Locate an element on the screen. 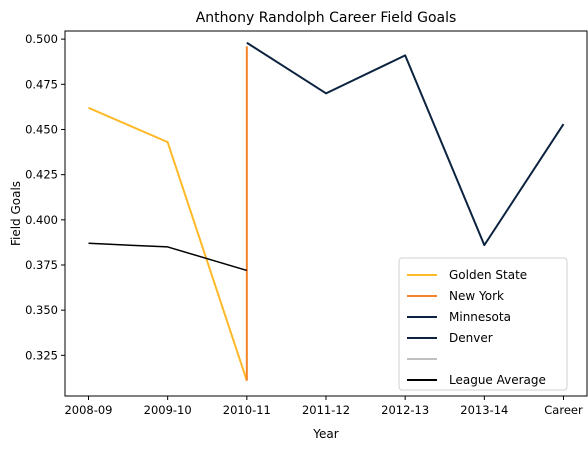 The width and height of the screenshot is (588, 453). x-tick-label: 2013-14 is located at coordinates (484, 410).